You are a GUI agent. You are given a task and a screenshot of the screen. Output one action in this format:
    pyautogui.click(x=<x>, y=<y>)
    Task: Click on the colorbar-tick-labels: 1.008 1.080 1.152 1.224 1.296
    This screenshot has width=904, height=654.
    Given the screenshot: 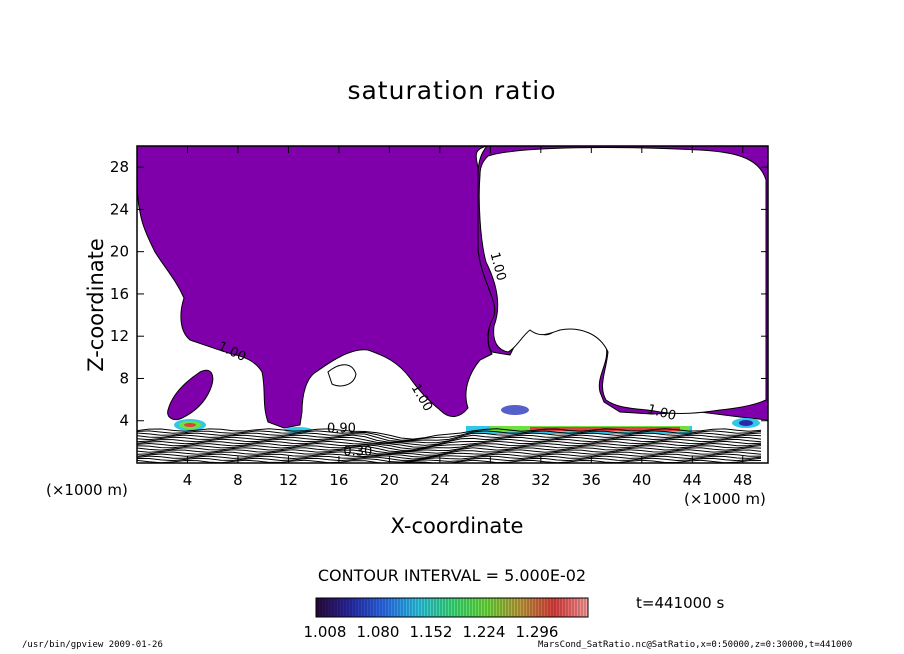 What is the action you would take?
    pyautogui.click(x=431, y=632)
    